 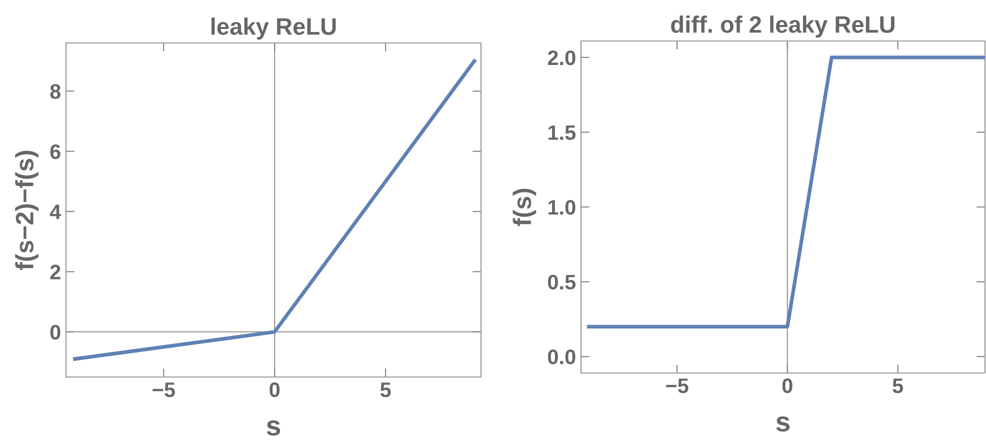 What do you see at coordinates (562, 58) in the screenshot?
I see `y-tick-label: 2.0` at bounding box center [562, 58].